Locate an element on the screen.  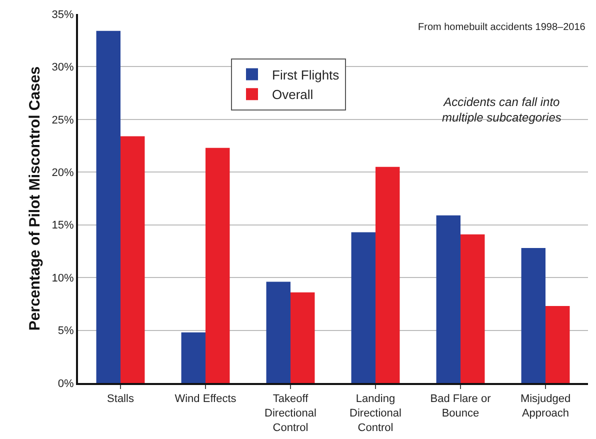
y-tick-label: 30% is located at coordinates (63, 68).